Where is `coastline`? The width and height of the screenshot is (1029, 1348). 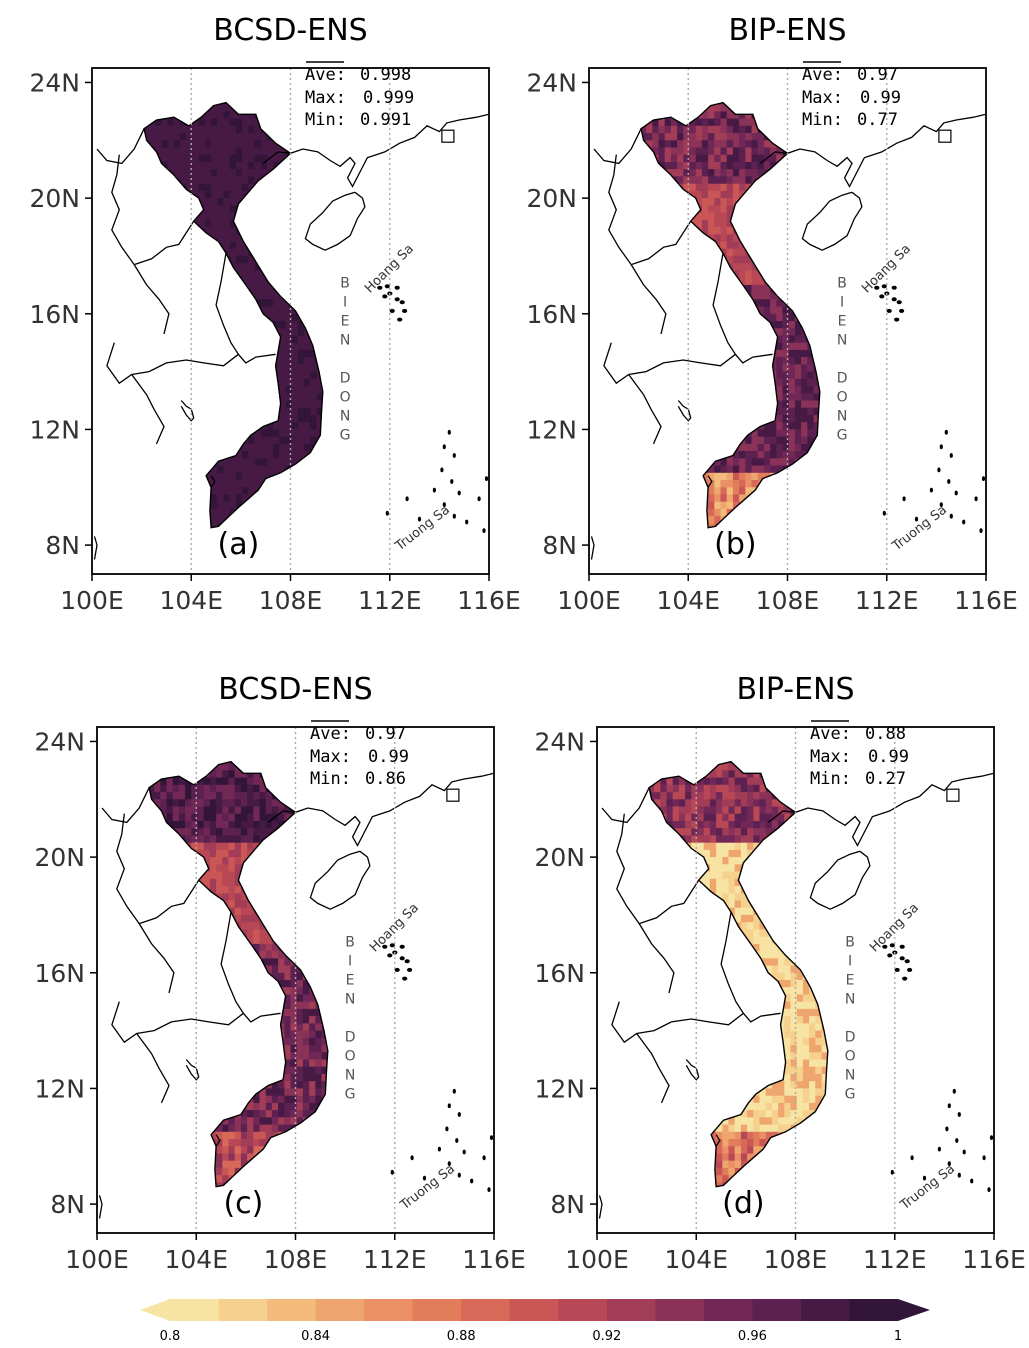
coastline is located at coordinates (335, 221).